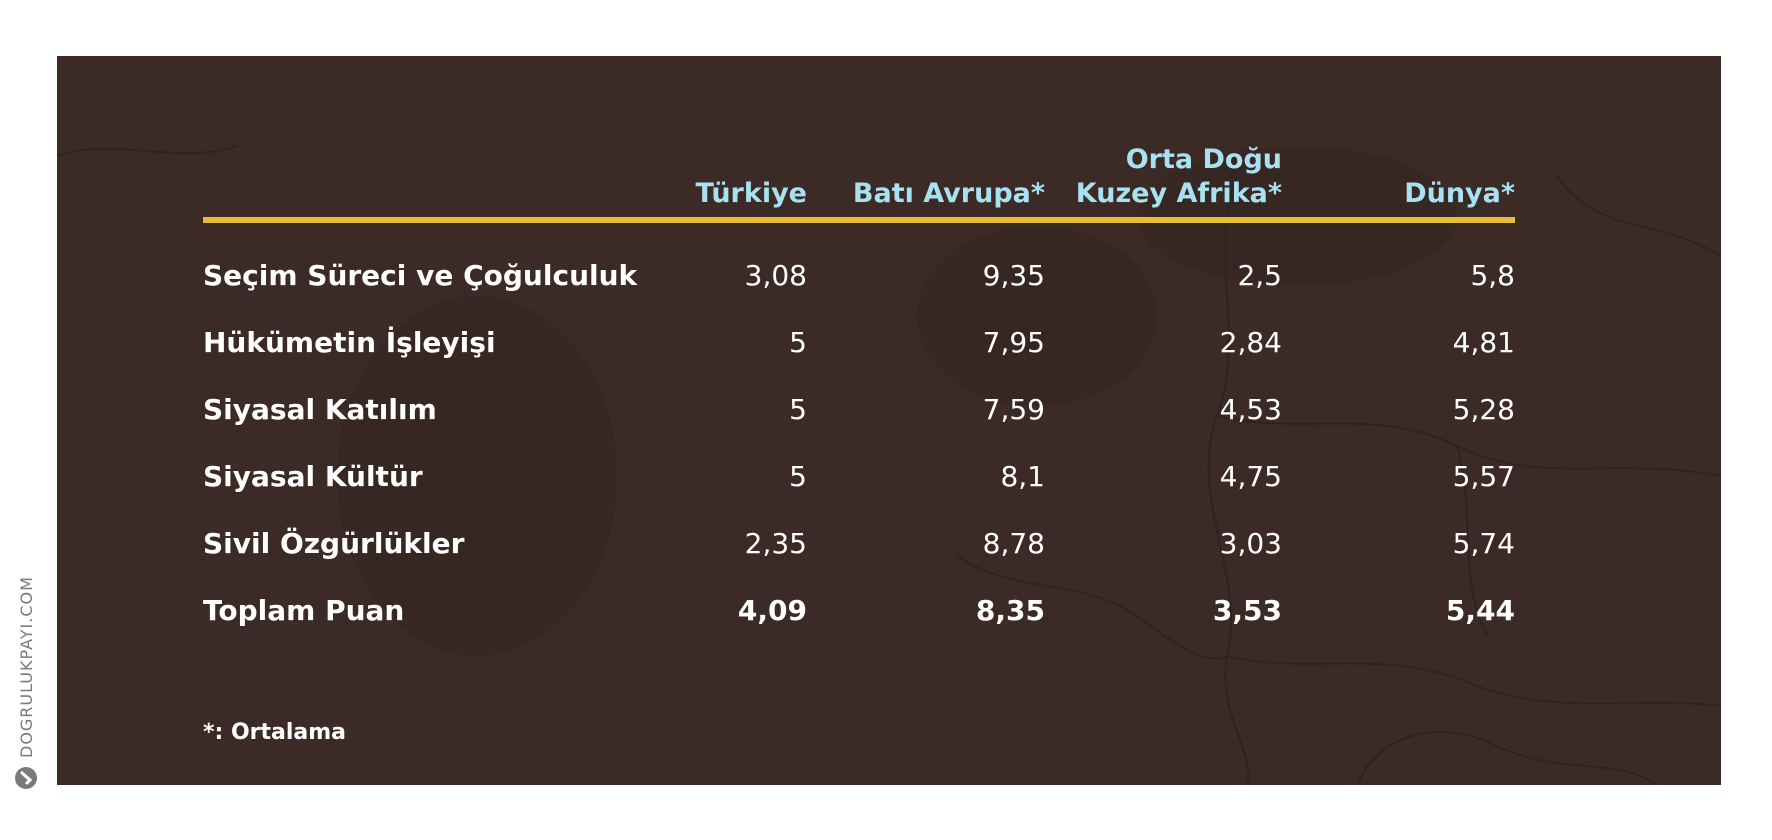  What do you see at coordinates (349, 342) in the screenshot?
I see `row-label: Hükümetin İşleyişi` at bounding box center [349, 342].